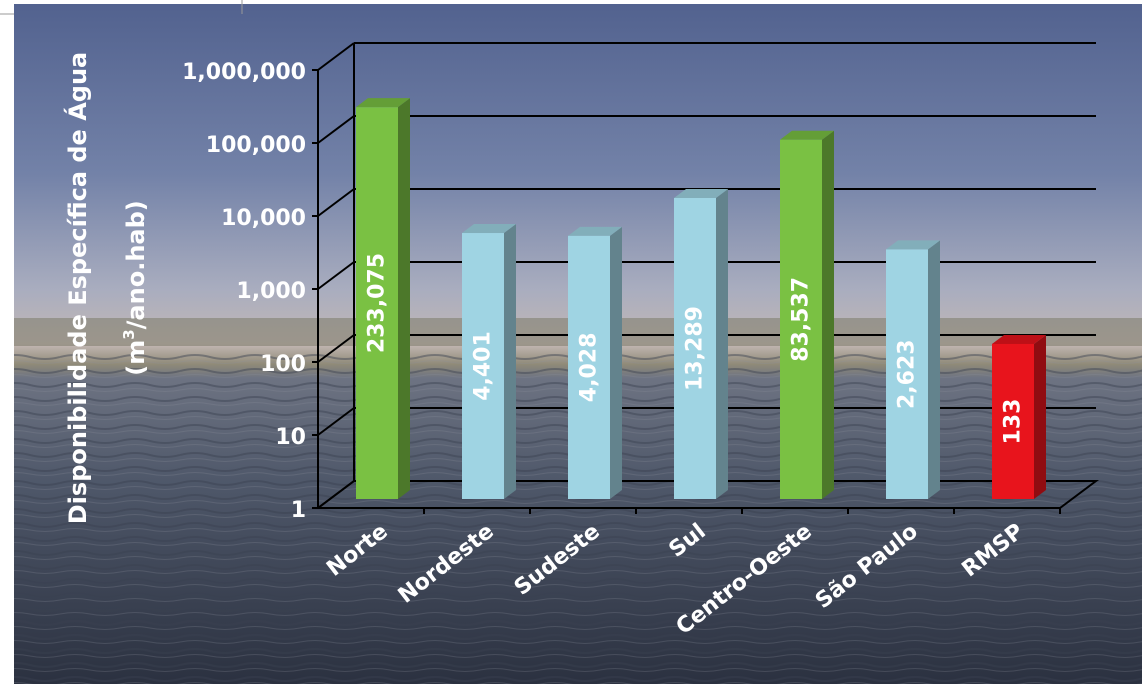 The image size is (1142, 688). I want to click on data-label: 13,289, so click(695, 348).